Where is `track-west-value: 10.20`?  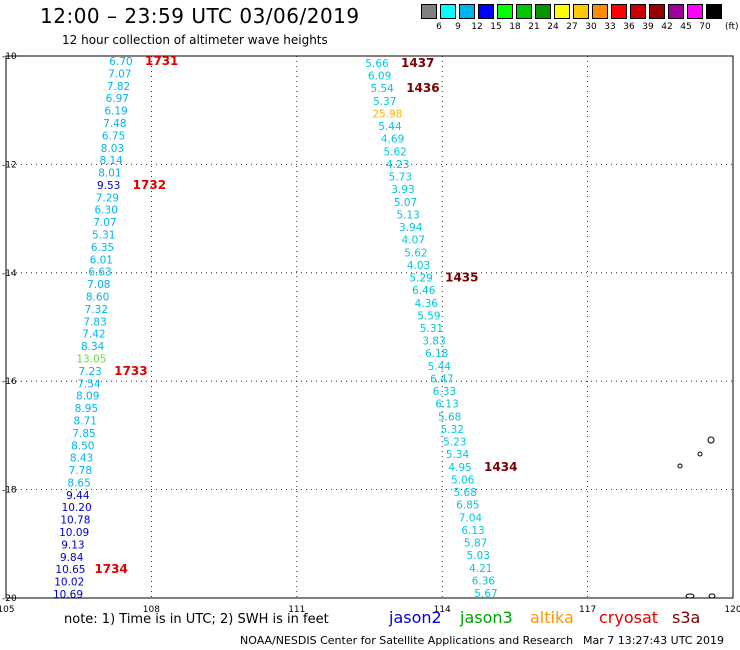
track-west-value: 10.20 is located at coordinates (77, 508).